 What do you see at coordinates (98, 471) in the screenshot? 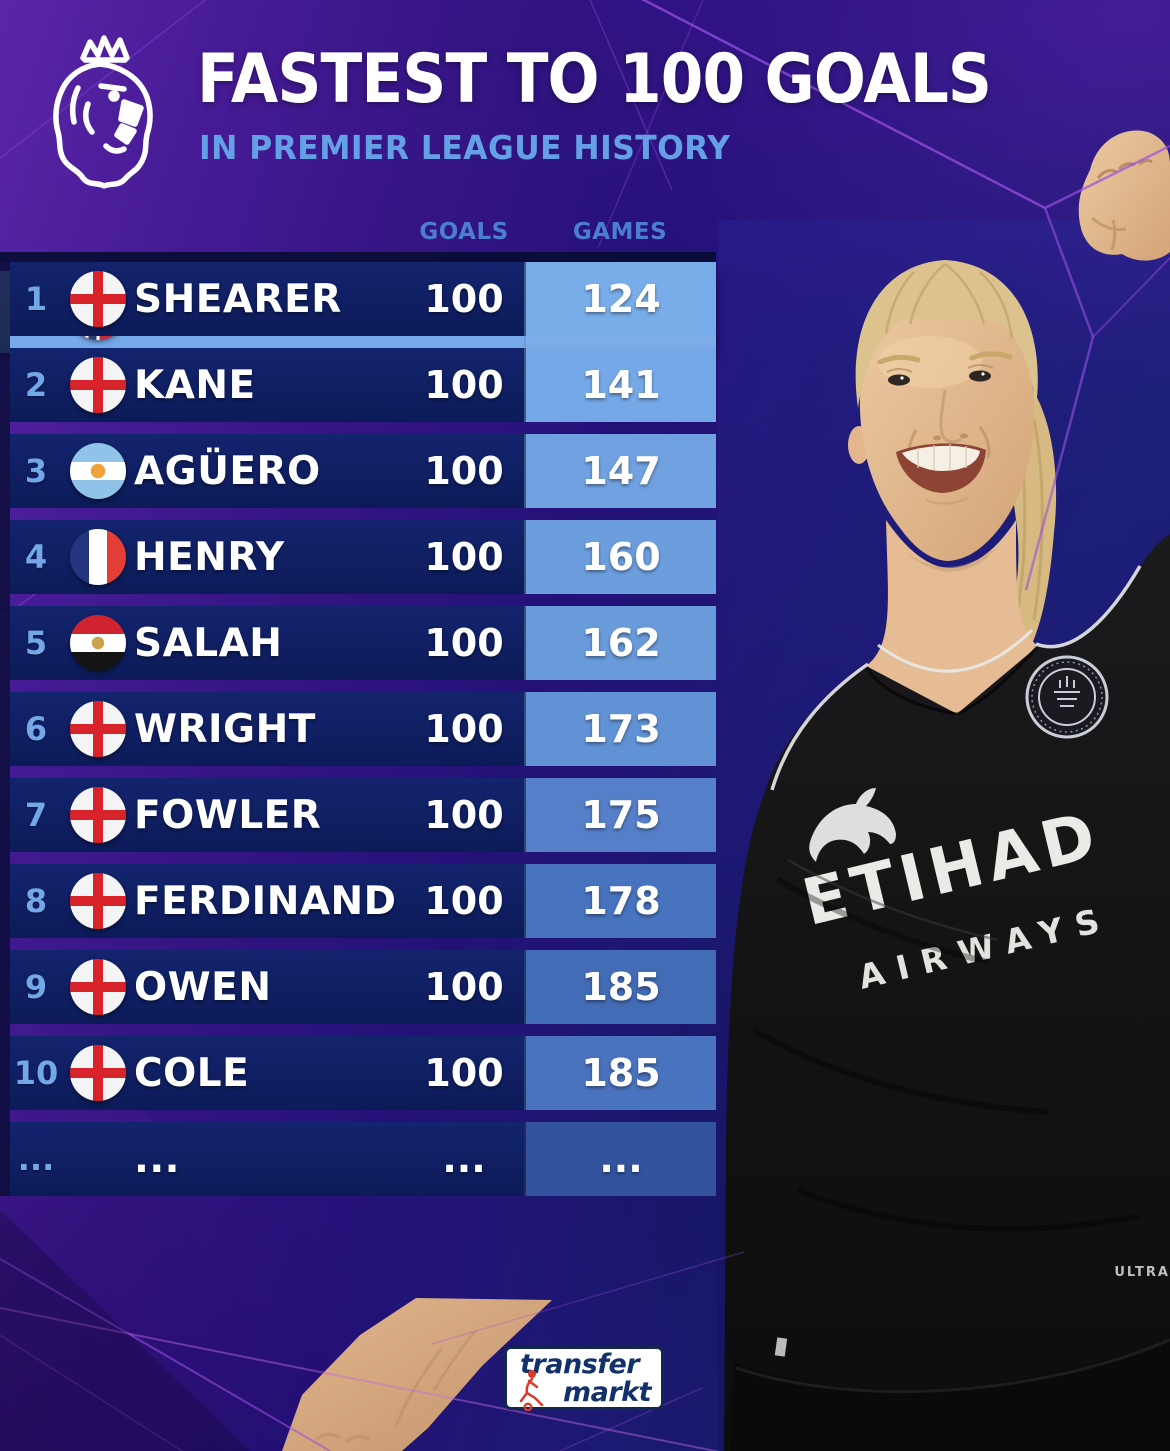
I see `argentina-flag-icon` at bounding box center [98, 471].